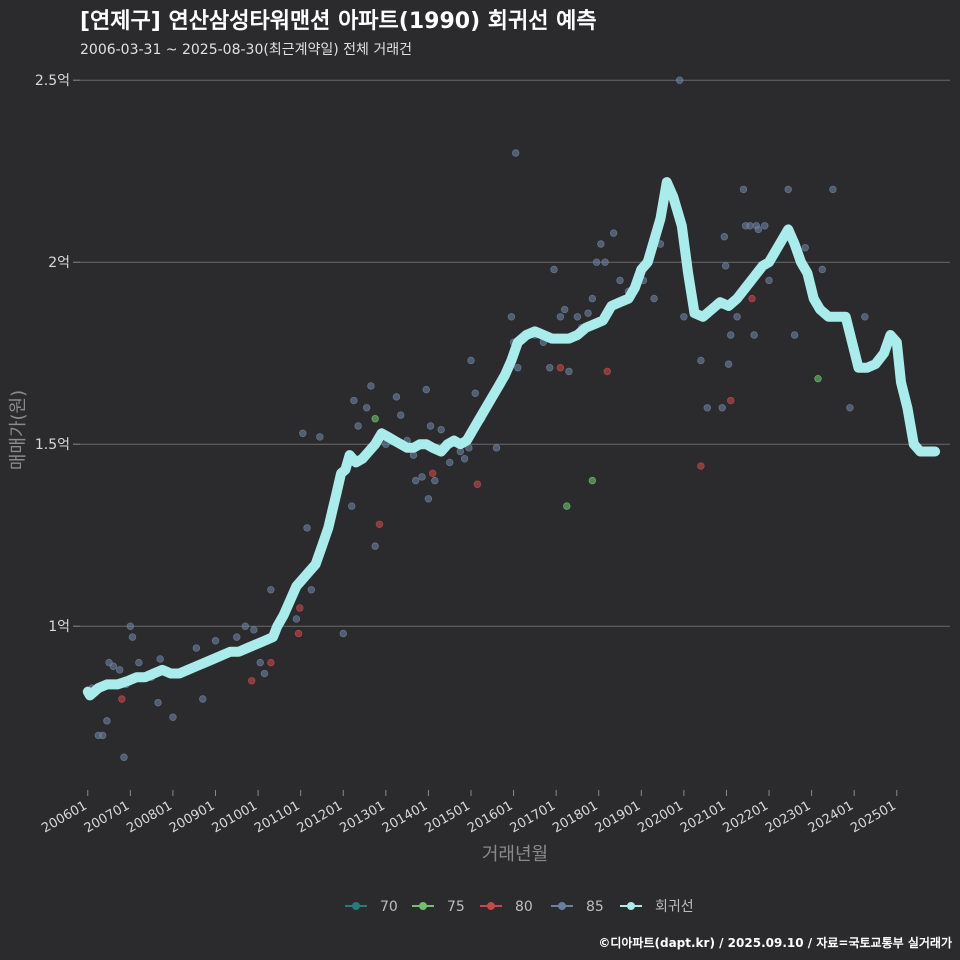 The height and width of the screenshot is (960, 960). Describe the element at coordinates (59, 627) in the screenshot. I see `y-tick-label: 1억` at that location.